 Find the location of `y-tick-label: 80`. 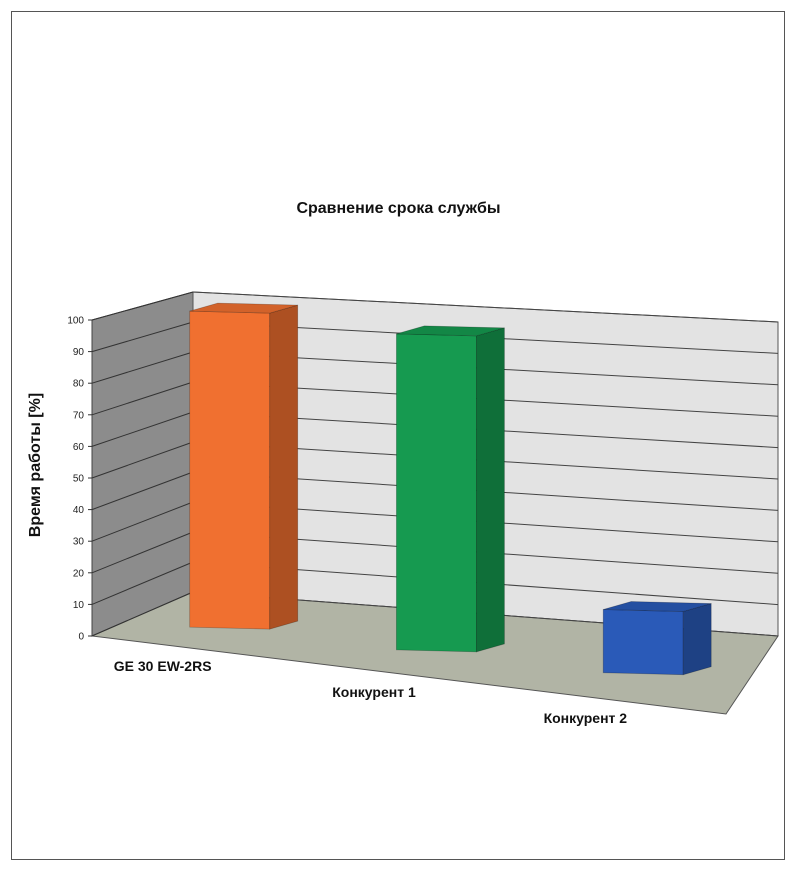

y-tick-label: 80 is located at coordinates (79, 384).